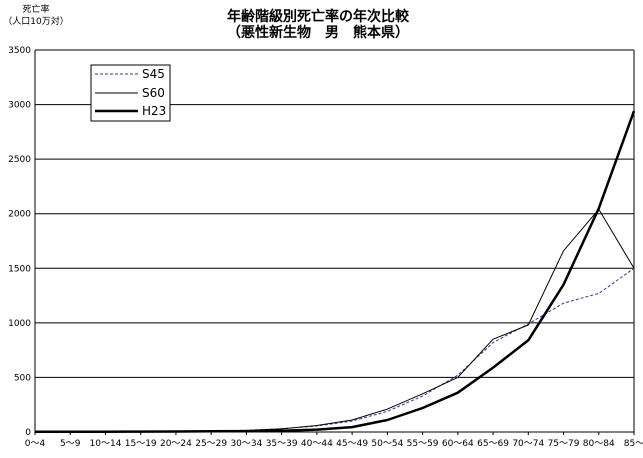  I want to click on x-tick-label: 10～14, so click(106, 444).